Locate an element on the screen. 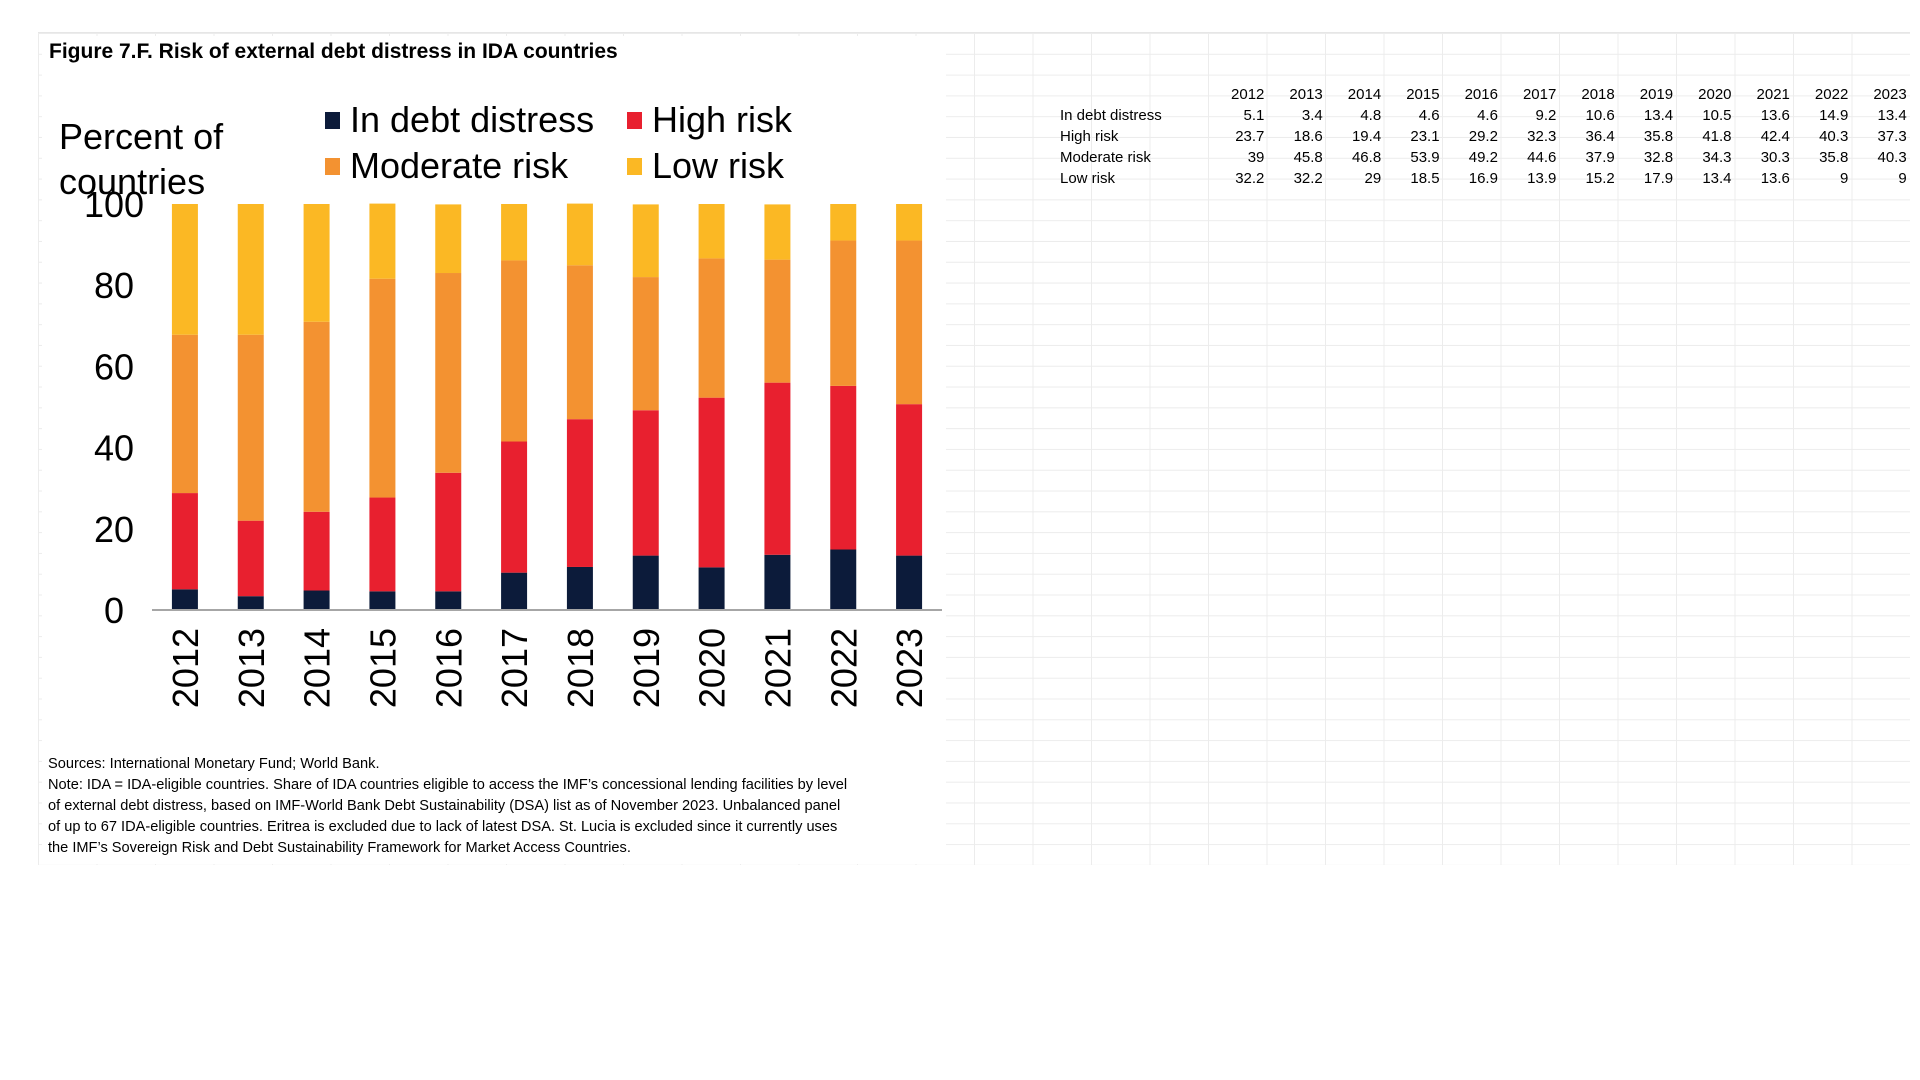 The width and height of the screenshot is (1920, 1080). y-tick-label: 20 is located at coordinates (114, 529).